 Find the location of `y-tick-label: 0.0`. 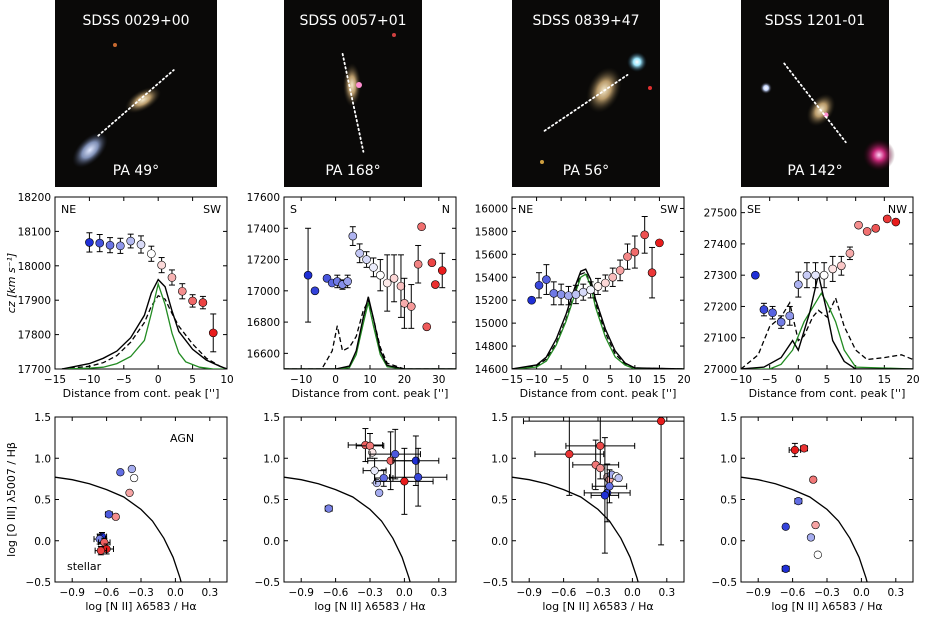

y-tick-label: 0.0 is located at coordinates (271, 542).